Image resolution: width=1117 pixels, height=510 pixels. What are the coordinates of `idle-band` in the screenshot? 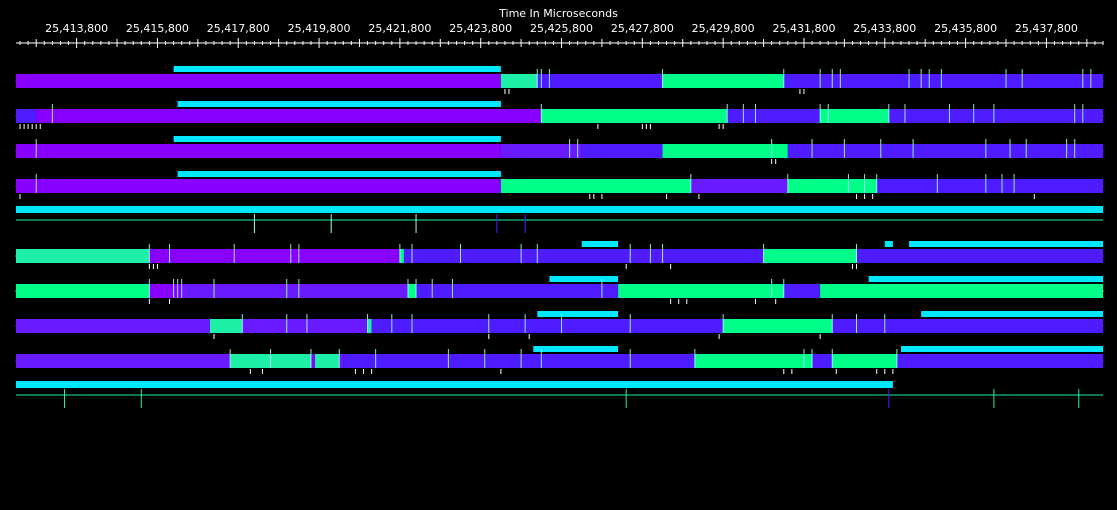 It's located at (559, 209).